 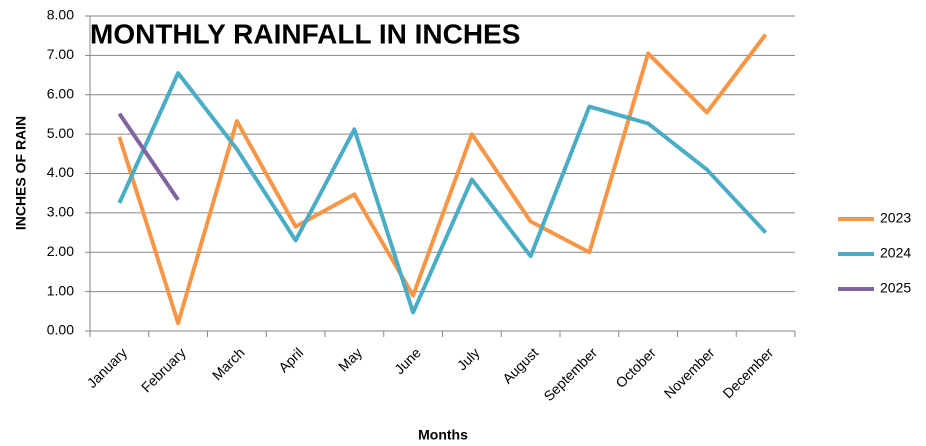 What do you see at coordinates (60, 251) in the screenshot?
I see `y-tick-label: 2.00` at bounding box center [60, 251].